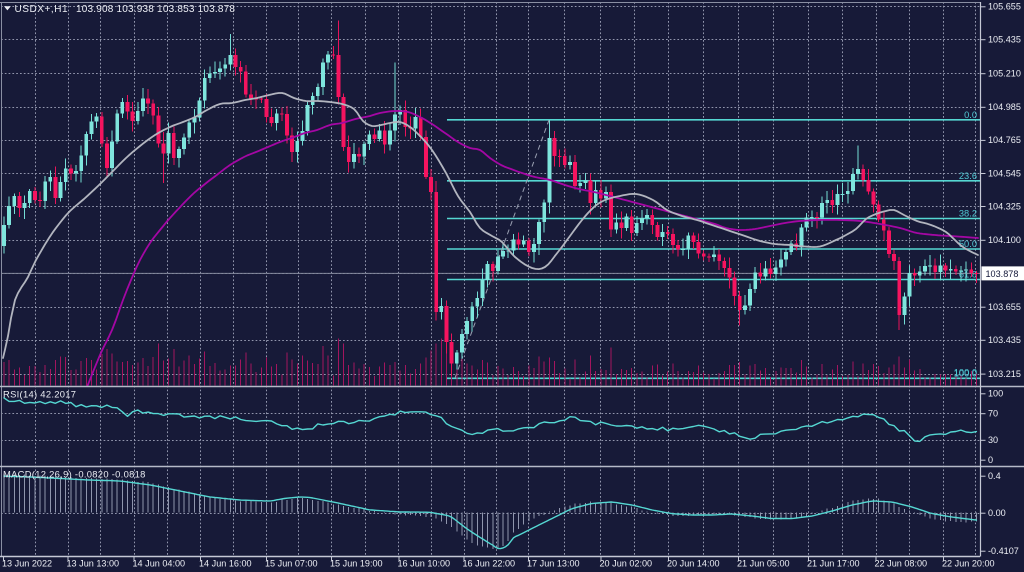 This screenshot has width=1024, height=572. Describe the element at coordinates (693, 564) in the screenshot. I see `svg-text: 20 Jun 14:00` at that location.